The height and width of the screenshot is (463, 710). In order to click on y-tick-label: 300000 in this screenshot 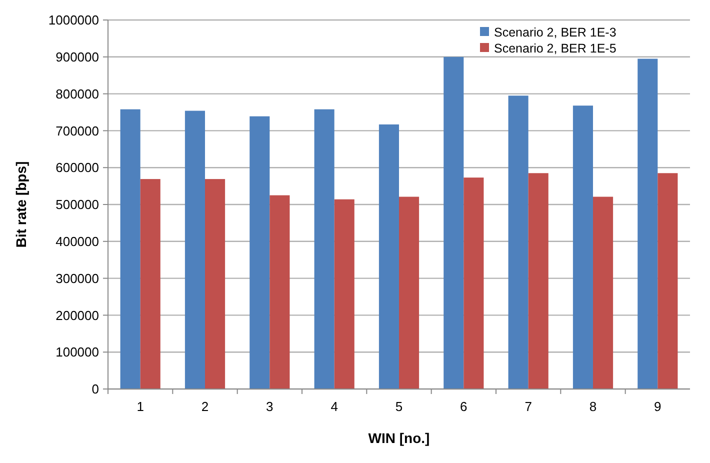, I will do `click(77, 278)`.